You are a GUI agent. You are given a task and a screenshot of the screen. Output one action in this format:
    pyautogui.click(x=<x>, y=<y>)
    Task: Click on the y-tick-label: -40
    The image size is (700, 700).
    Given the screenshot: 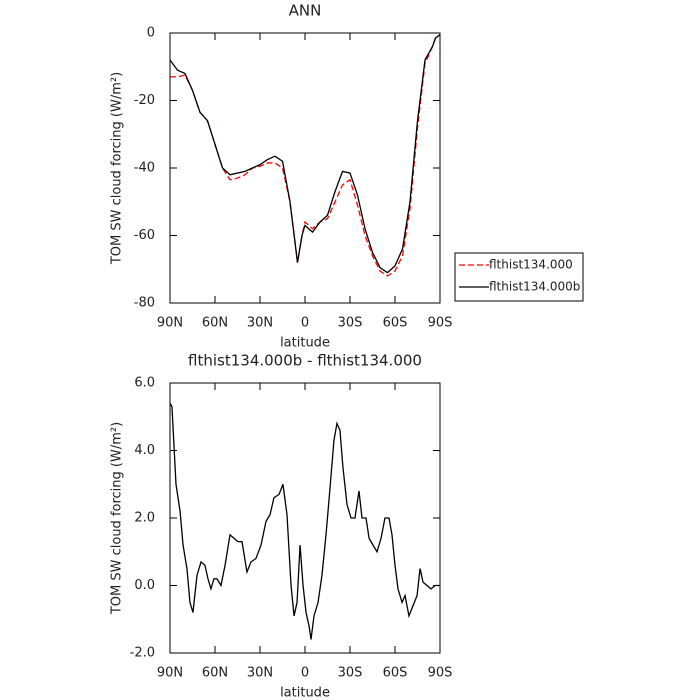 What is the action you would take?
    pyautogui.click(x=144, y=168)
    